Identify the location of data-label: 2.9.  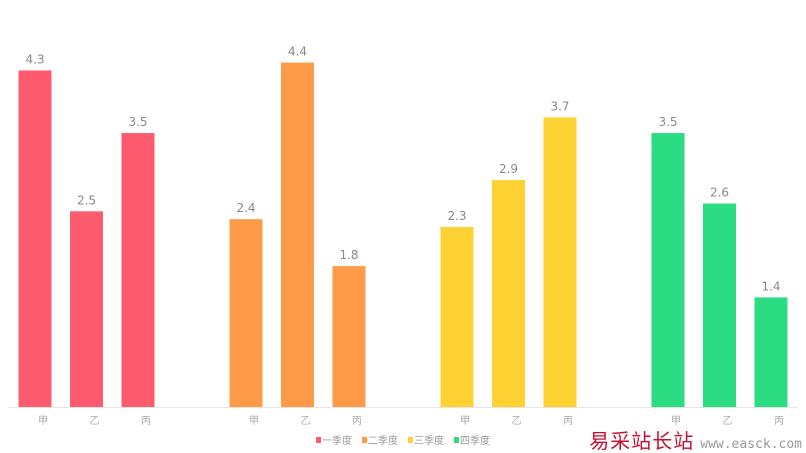
(508, 169).